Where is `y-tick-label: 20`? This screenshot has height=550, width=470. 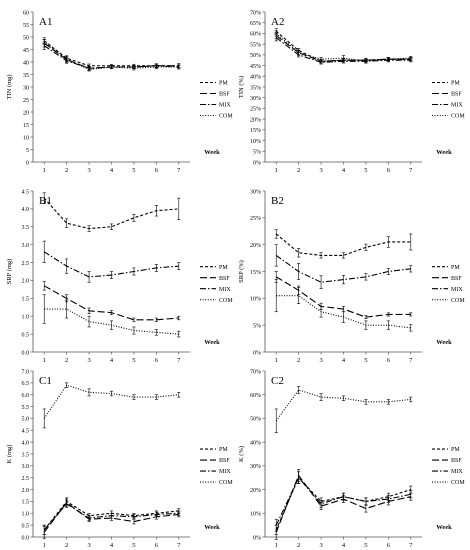
y-tick-label: 20 is located at coordinates (26, 113).